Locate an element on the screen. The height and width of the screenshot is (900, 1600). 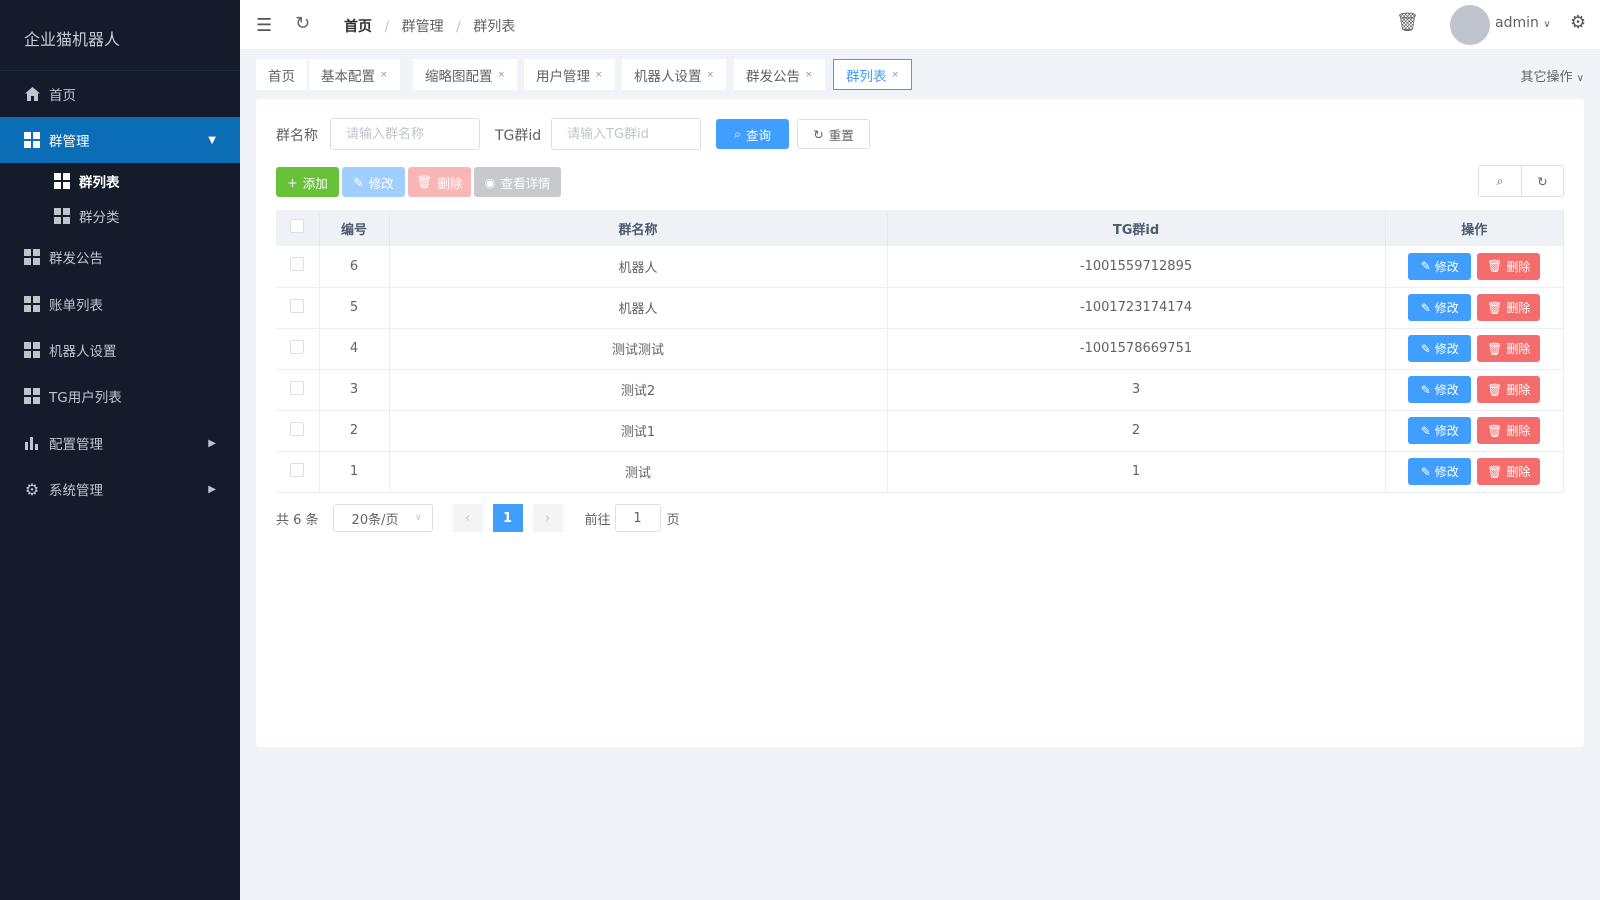
user-dropdown: admin ∨ is located at coordinates (1523, 23).